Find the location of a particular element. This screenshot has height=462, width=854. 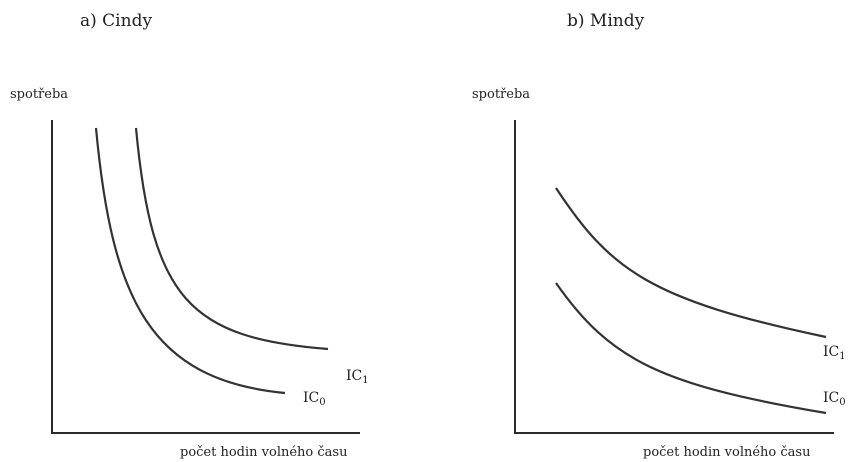

panel-mindy-curve-ic1 is located at coordinates (691, 263).